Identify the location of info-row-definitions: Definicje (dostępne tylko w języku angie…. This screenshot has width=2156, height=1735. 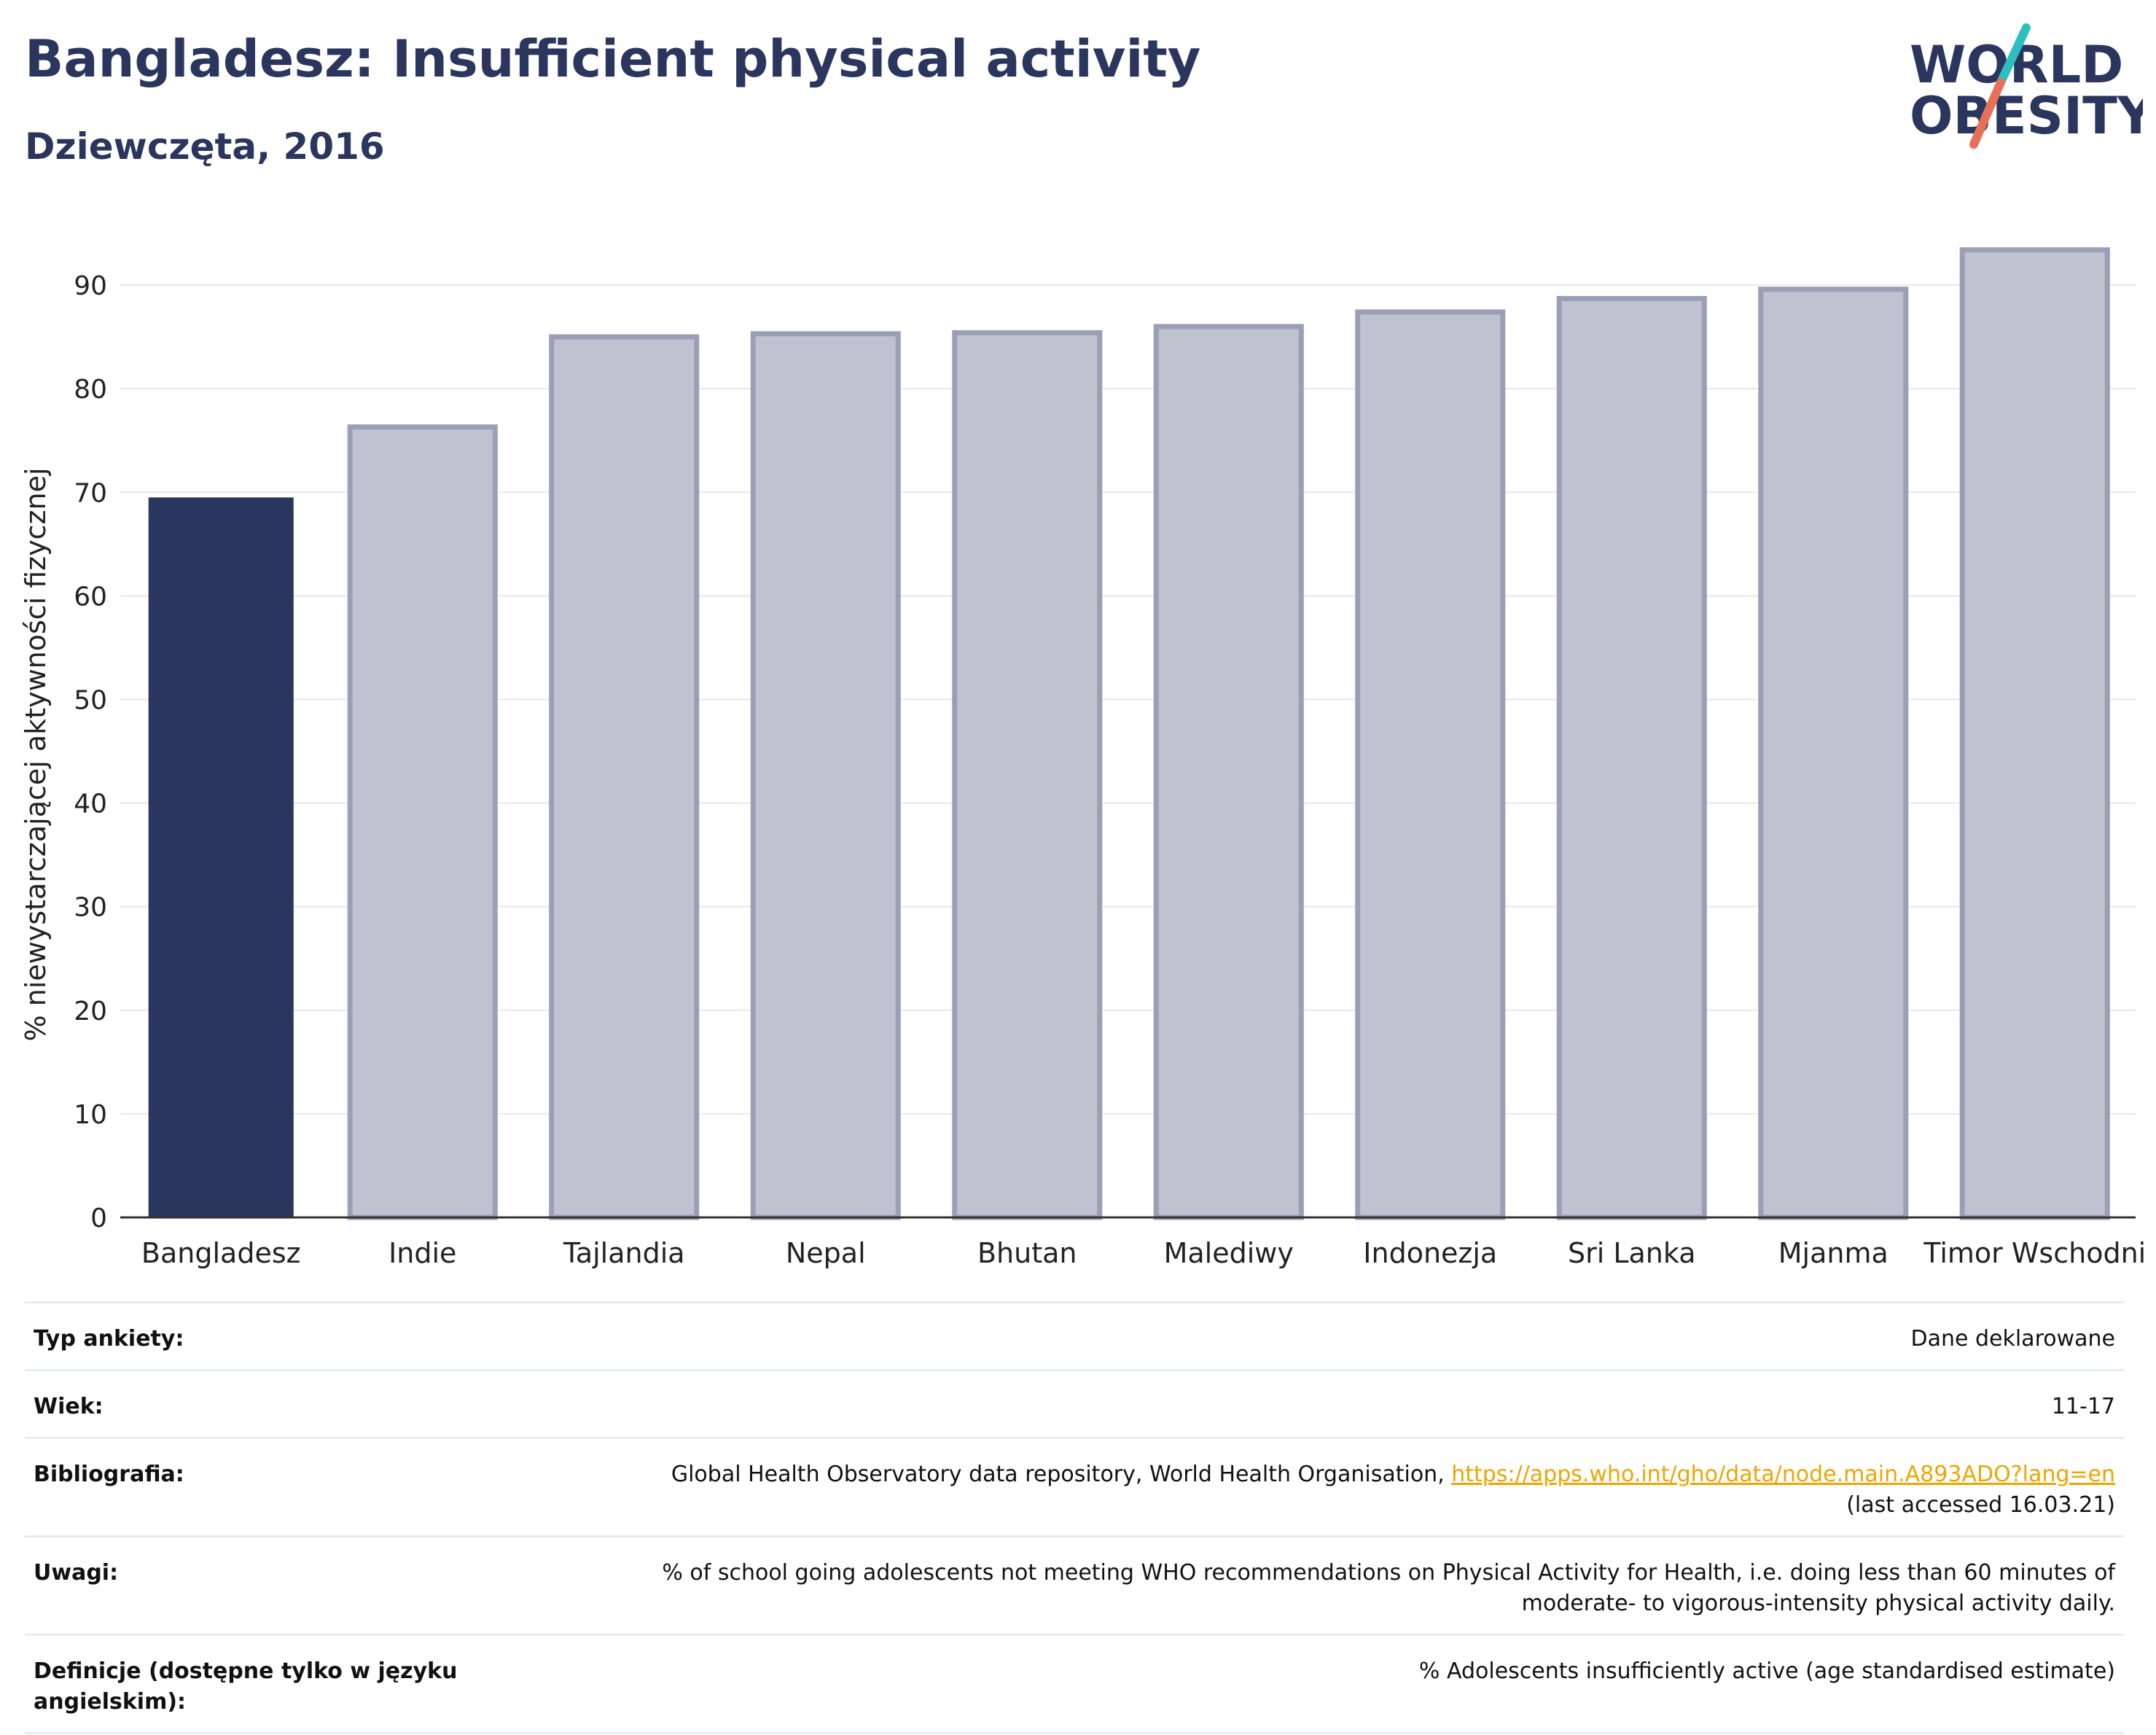
(1075, 1684).